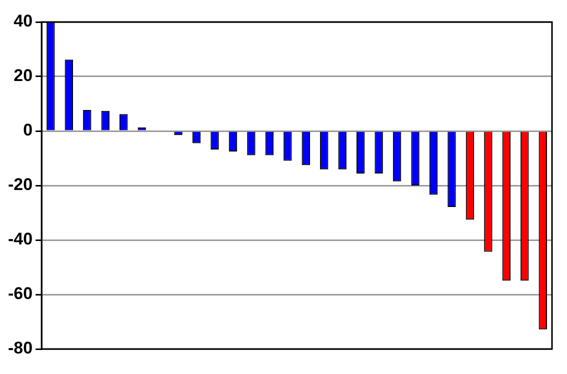  Describe the element at coordinates (20, 184) in the screenshot. I see `y-tick-label: -20` at that location.